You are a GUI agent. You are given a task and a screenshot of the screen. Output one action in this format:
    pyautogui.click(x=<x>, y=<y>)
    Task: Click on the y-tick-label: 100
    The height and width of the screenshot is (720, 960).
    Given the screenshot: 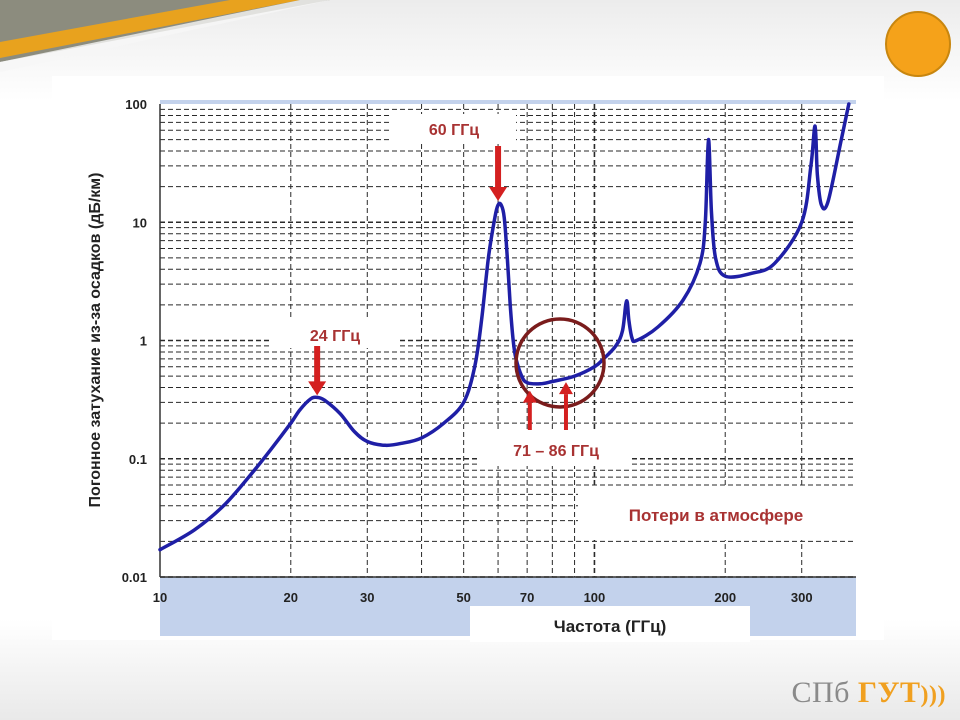 What is the action you would take?
    pyautogui.click(x=136, y=104)
    